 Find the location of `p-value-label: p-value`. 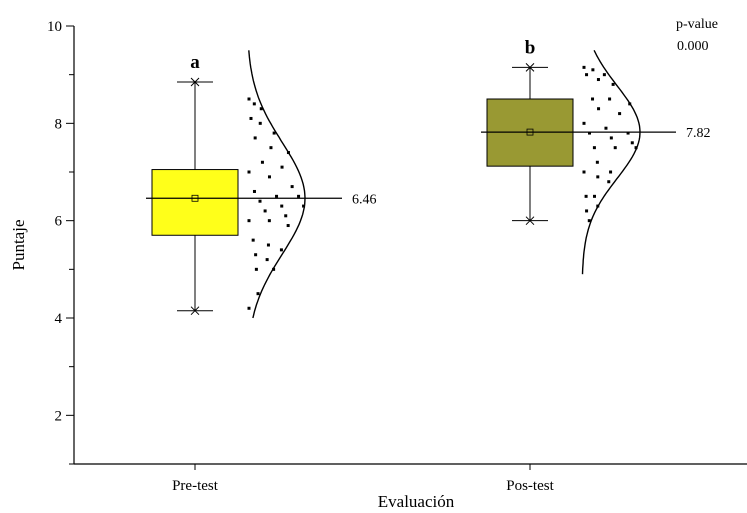

p-value-label: p-value is located at coordinates (697, 24).